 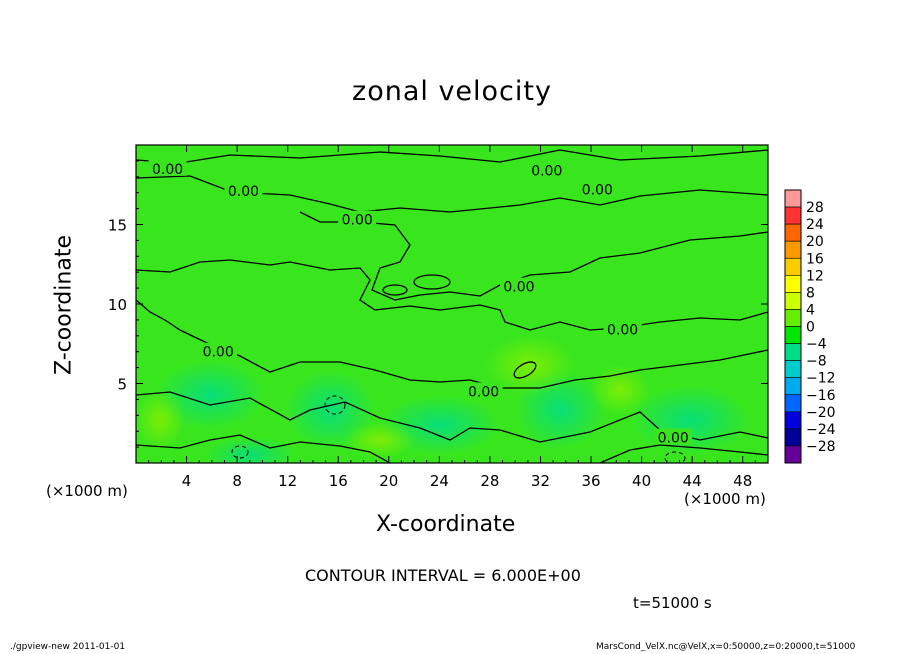 What do you see at coordinates (815, 259) in the screenshot?
I see `colorbar-label: 16` at bounding box center [815, 259].